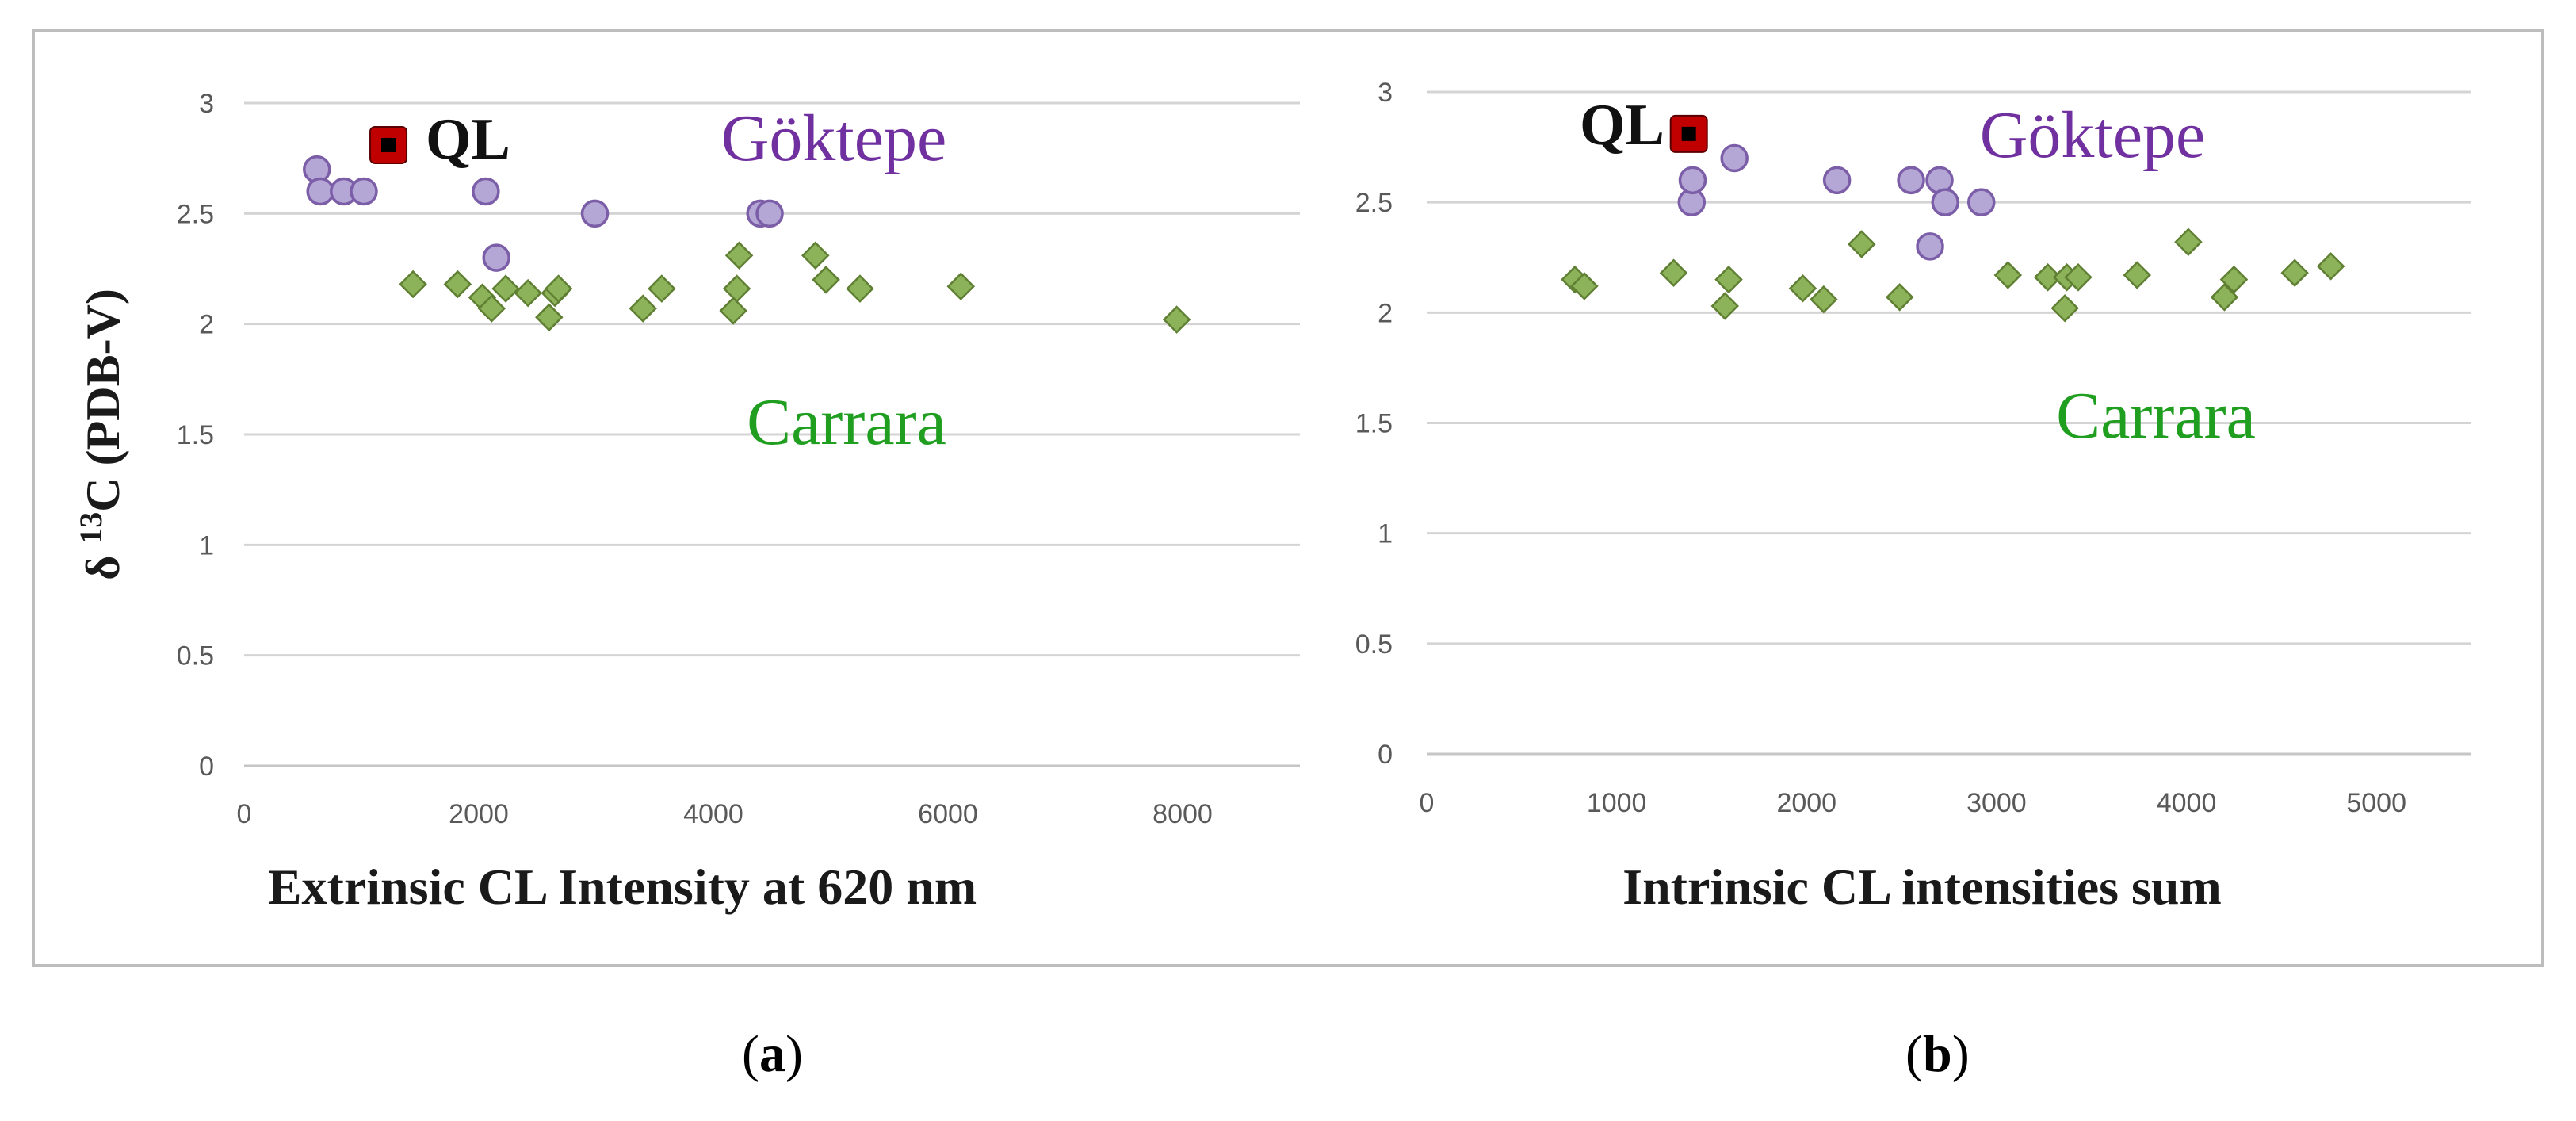 The width and height of the screenshot is (2576, 1121). Describe the element at coordinates (1182, 814) in the screenshot. I see `x-tick-label: 8000` at that location.